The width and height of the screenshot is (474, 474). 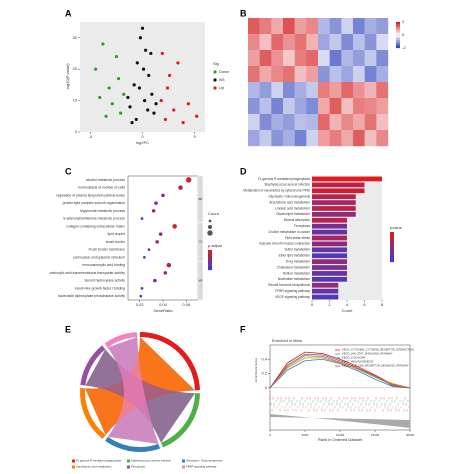 What do you see at coordinates (142, 142) in the screenshot?
I see `x-axis-label: log2FC` at bounding box center [142, 142].